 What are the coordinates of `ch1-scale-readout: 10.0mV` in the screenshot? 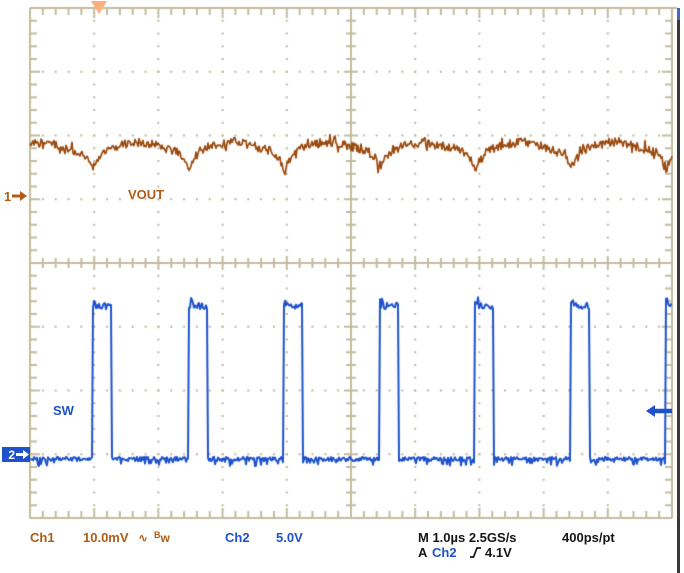 It's located at (106, 537).